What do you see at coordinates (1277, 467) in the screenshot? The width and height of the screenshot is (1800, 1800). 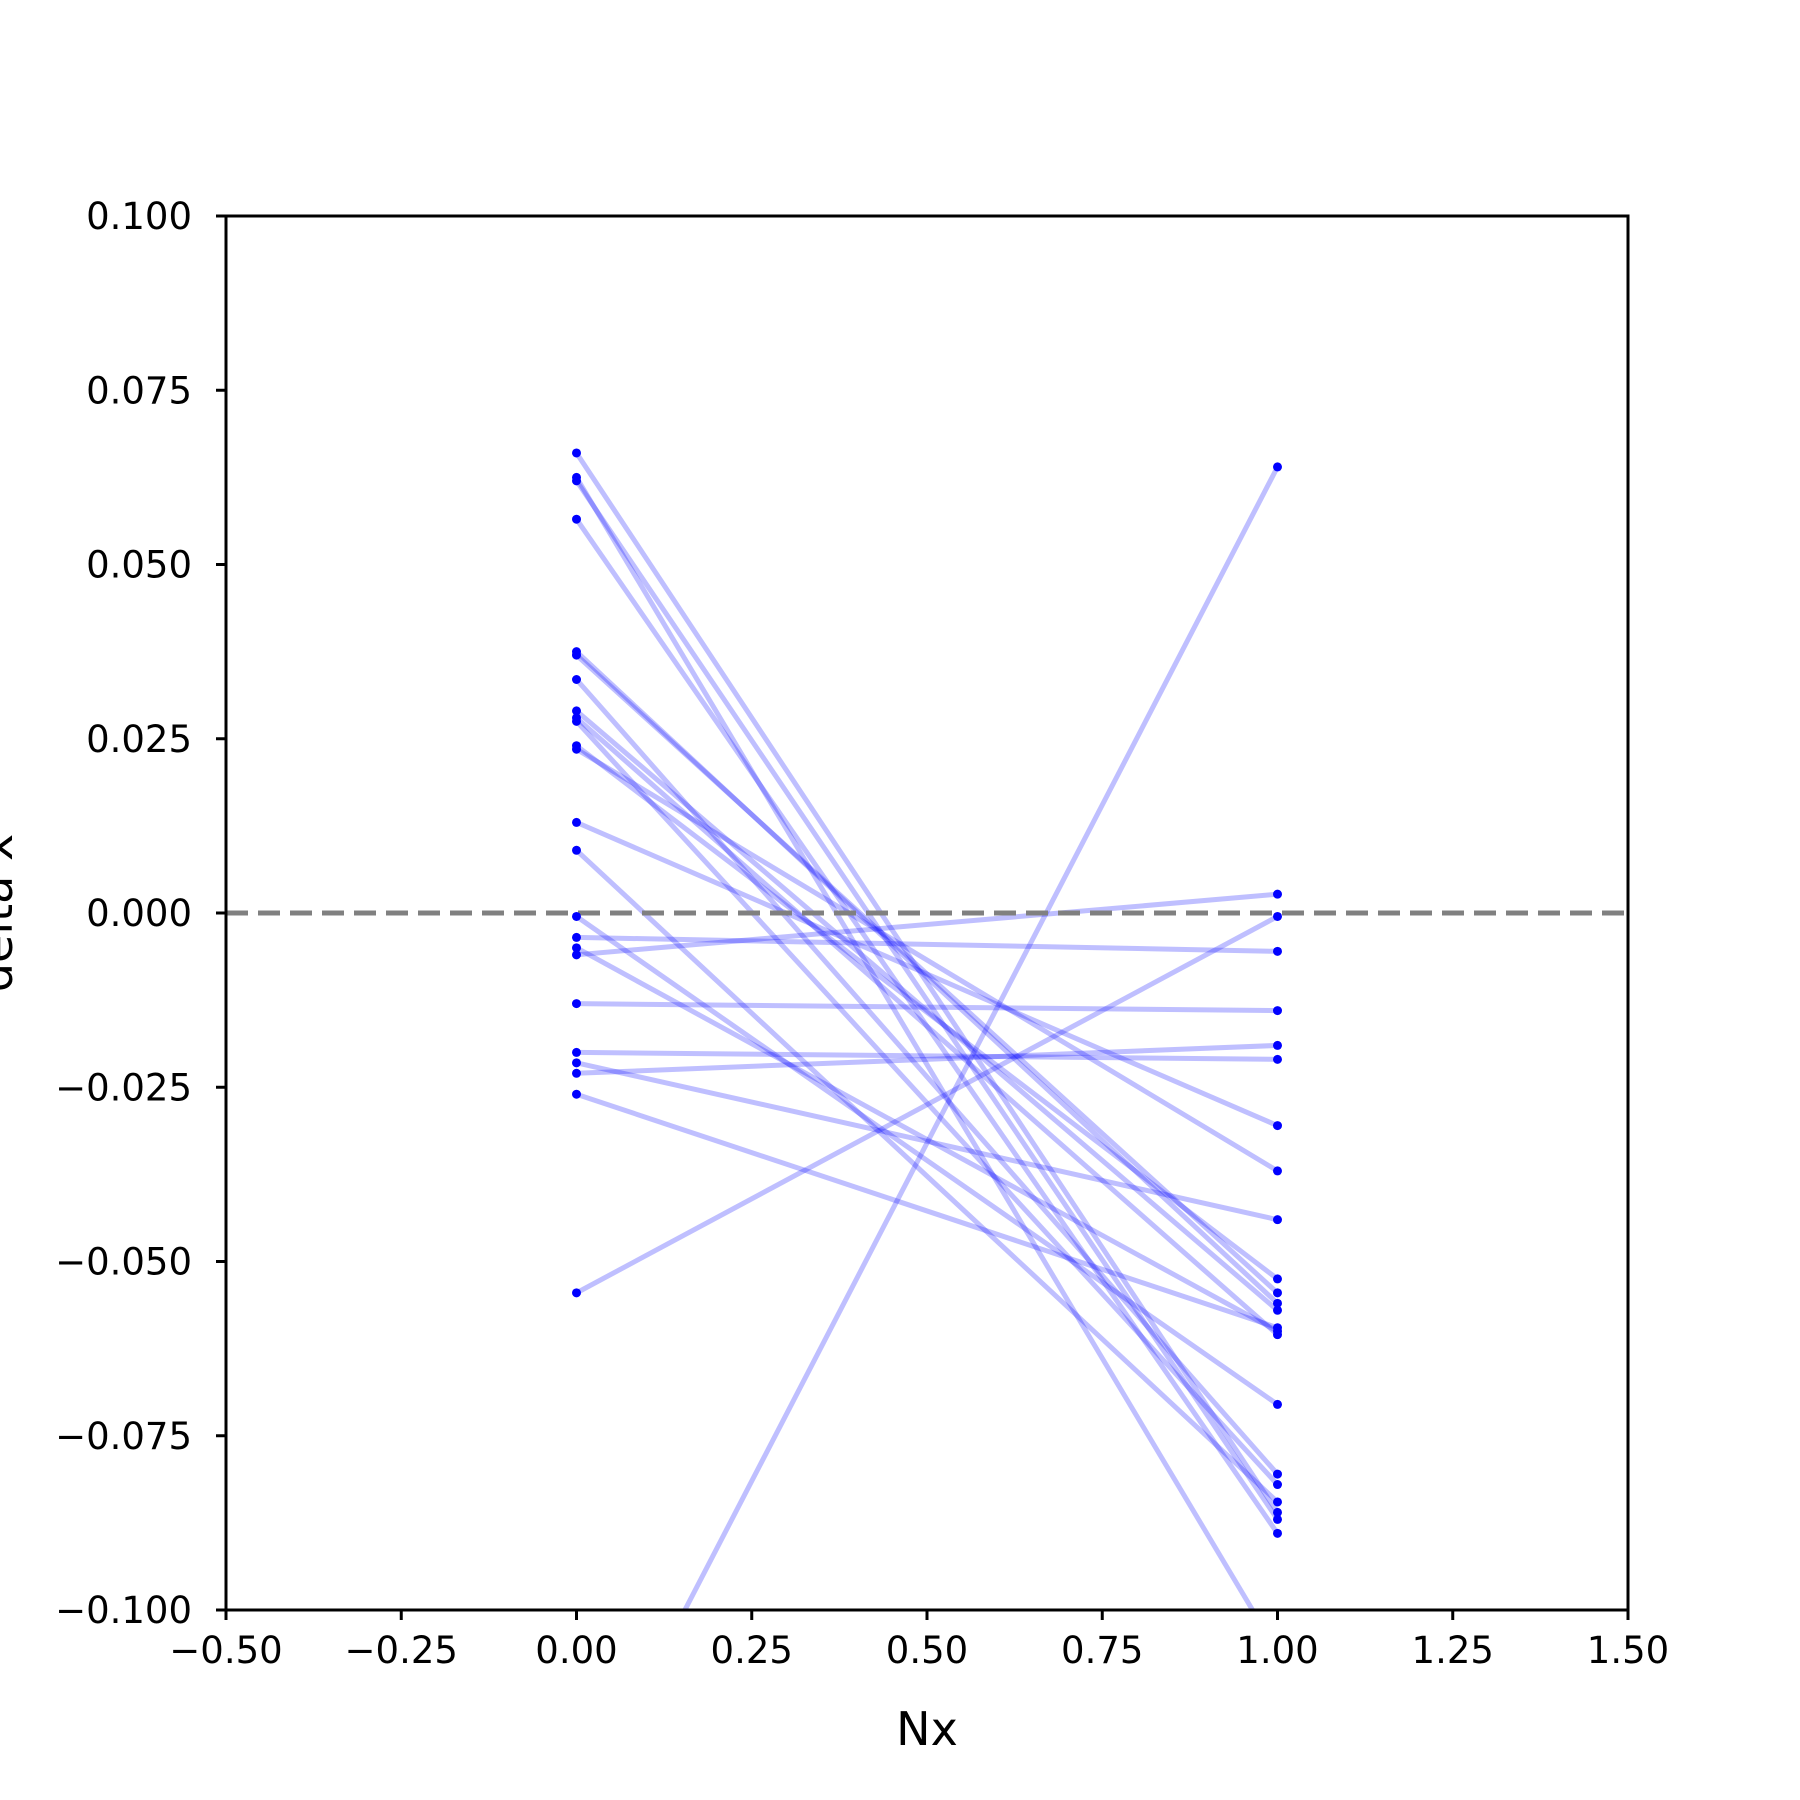 I see `data-point-24-end` at bounding box center [1277, 467].